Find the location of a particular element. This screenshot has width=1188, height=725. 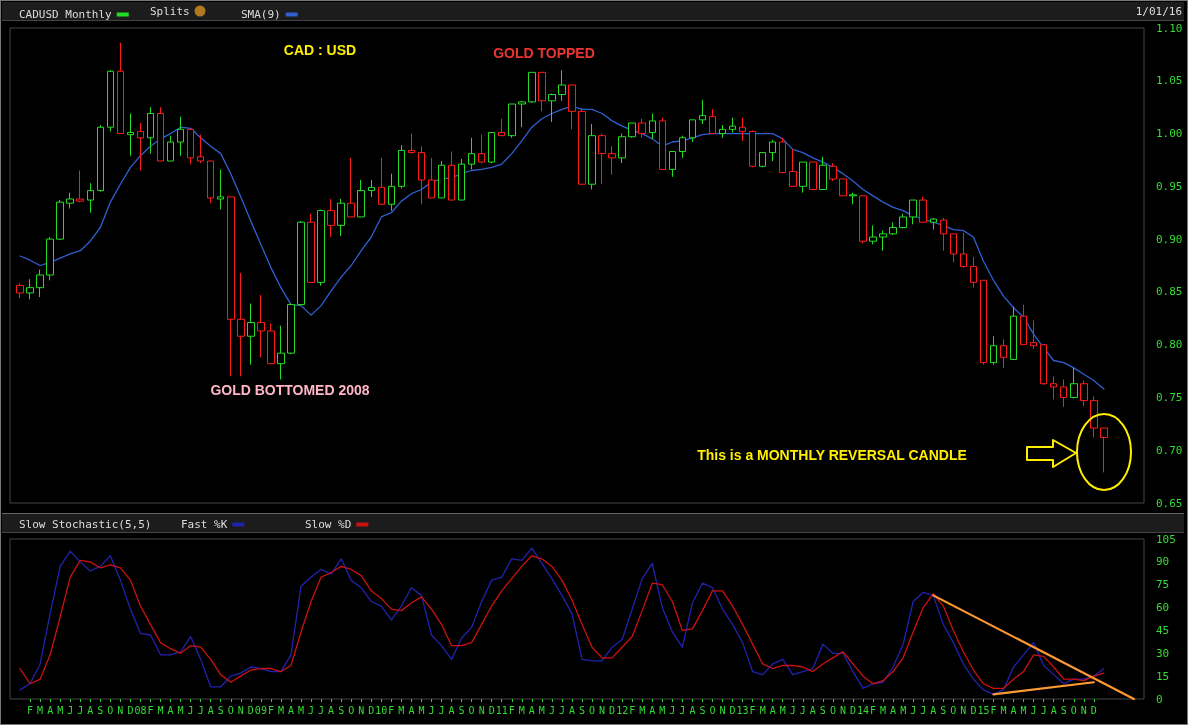

y-tick-label: 1.10 is located at coordinates (1169, 28).